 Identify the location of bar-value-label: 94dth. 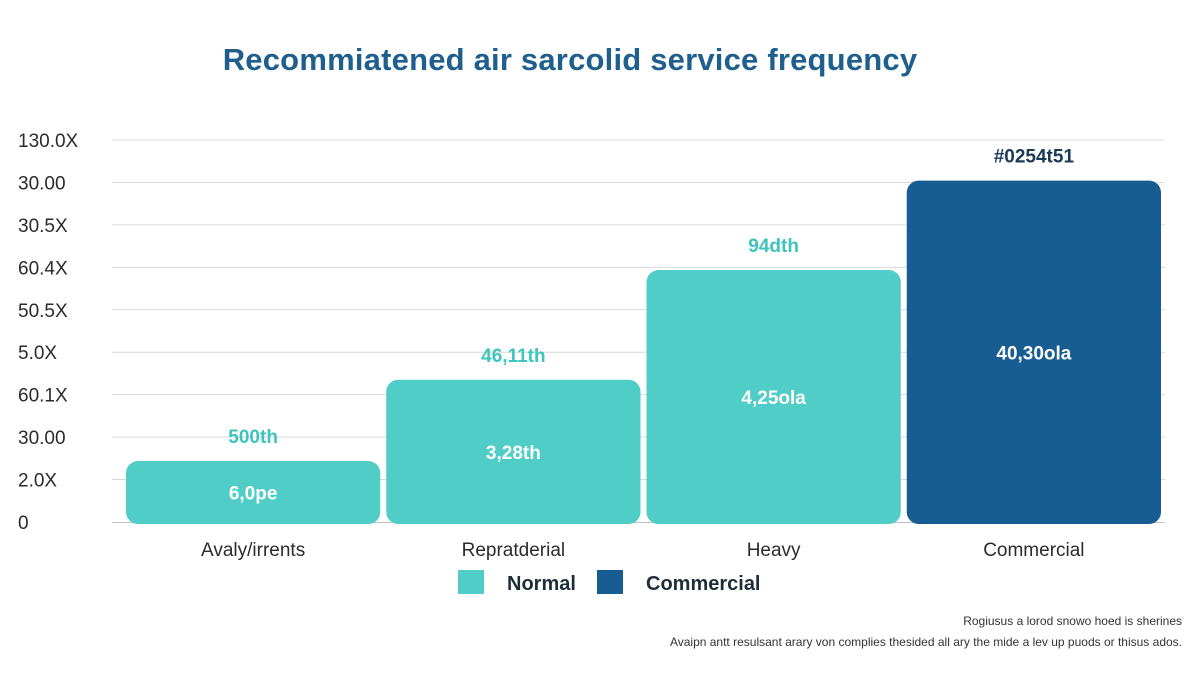
(773, 246).